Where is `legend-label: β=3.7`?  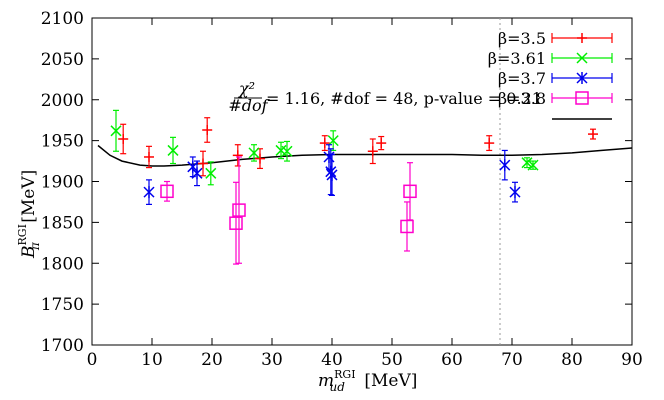
legend-label: β=3.7 is located at coordinates (522, 78).